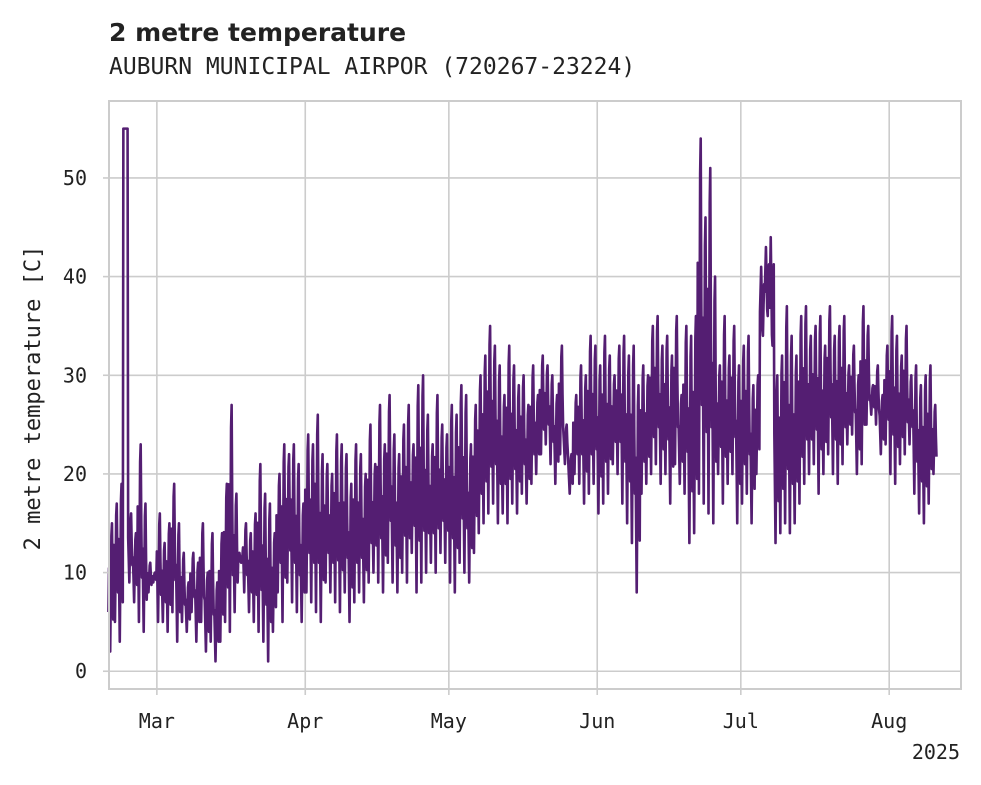 The width and height of the screenshot is (981, 785). I want to click on x-tick-labels: Mar Apr May Jun Jul Aug, so click(523, 711).